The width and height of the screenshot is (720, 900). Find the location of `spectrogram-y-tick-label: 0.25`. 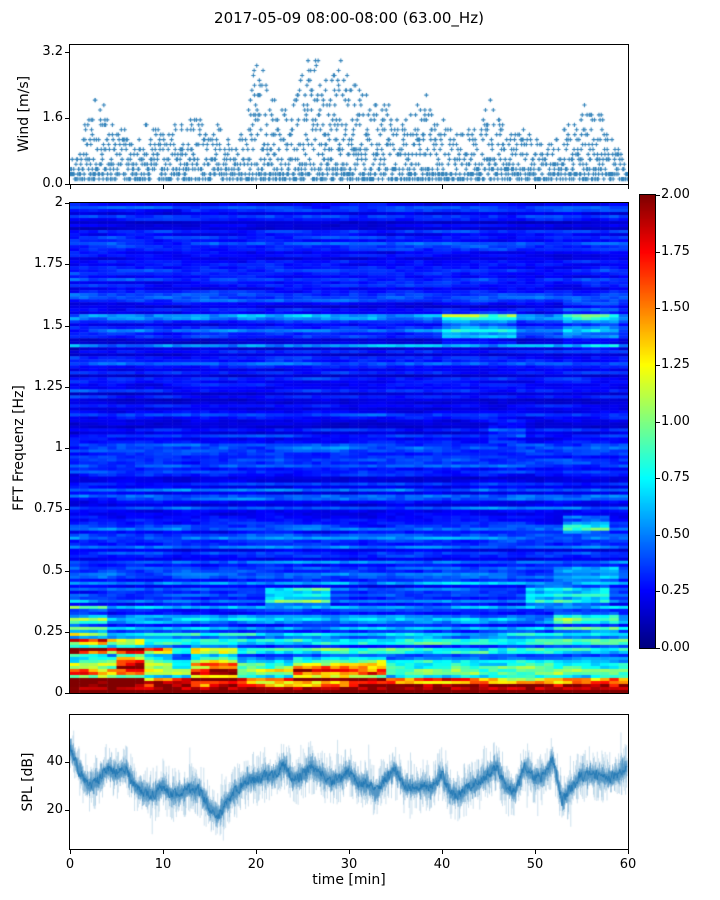

spectrogram-y-tick-label: 0.25 is located at coordinates (48, 631).